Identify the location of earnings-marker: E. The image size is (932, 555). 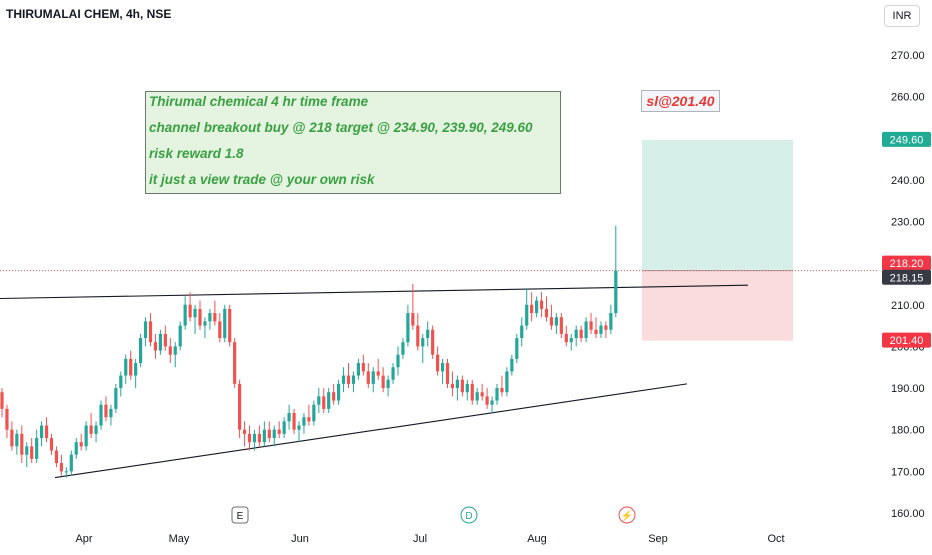
(240, 515).